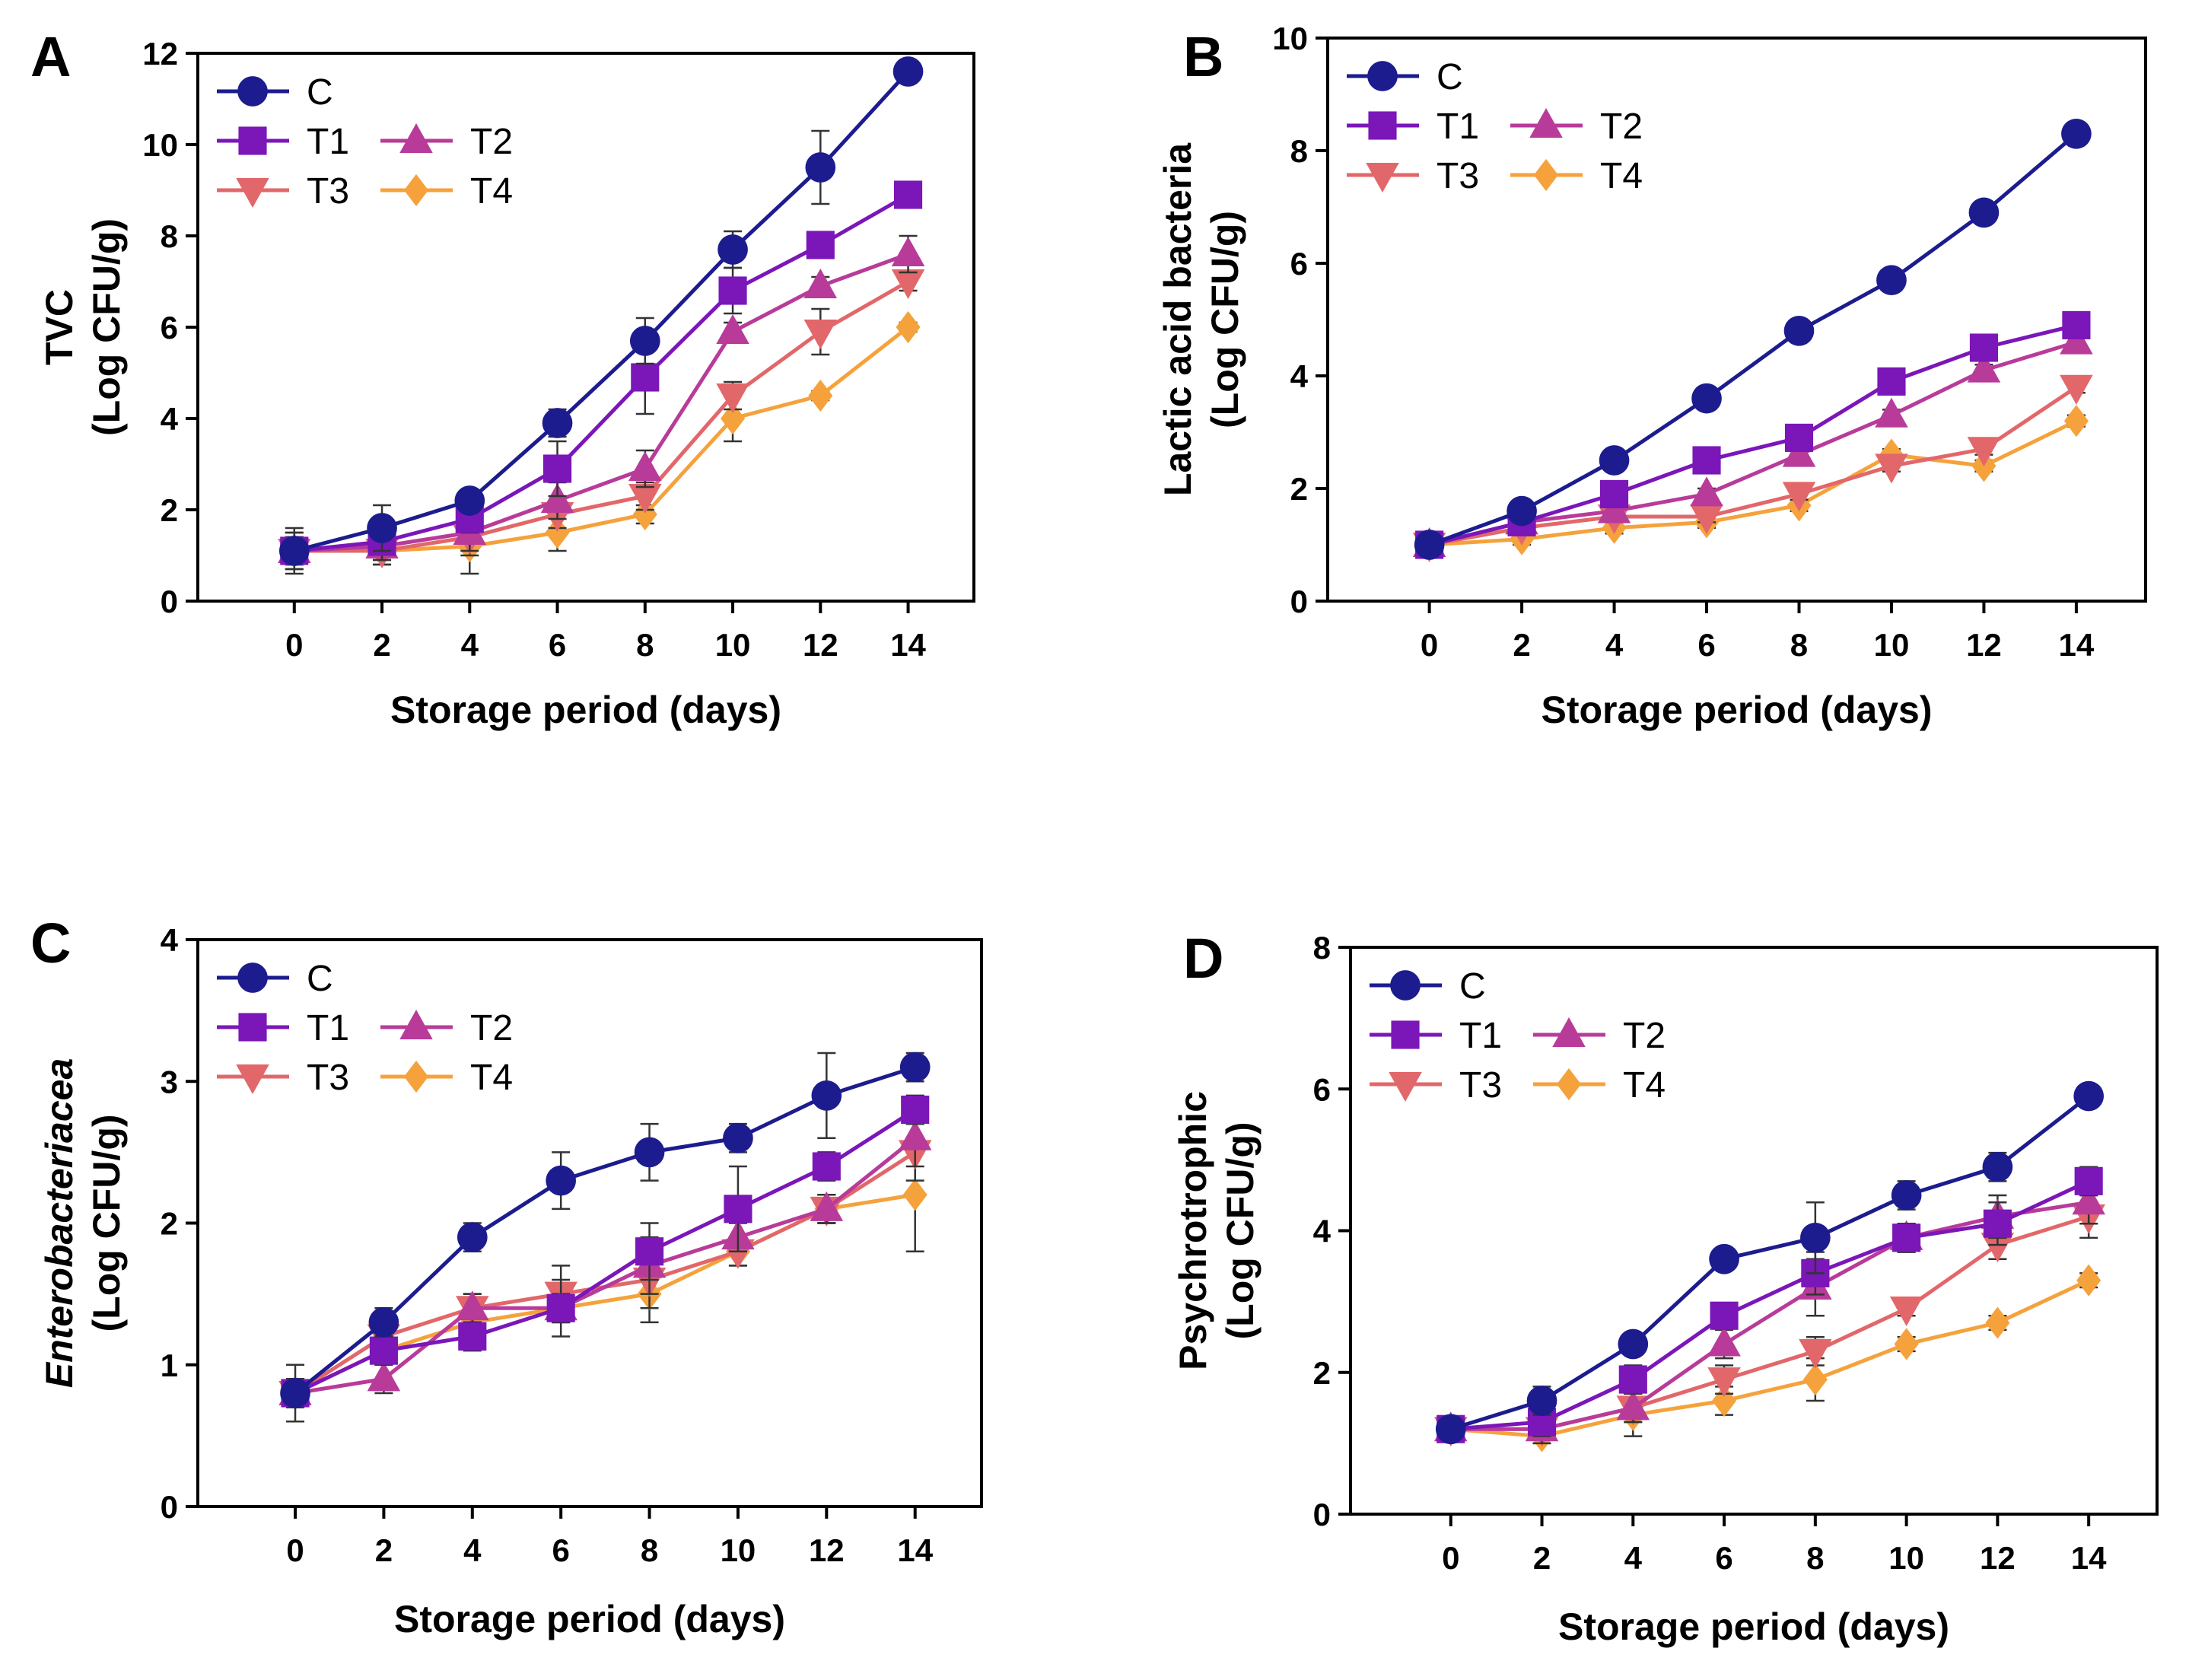 The image size is (2189, 1680). I want to click on x-tick-label-b: 14, so click(2077, 645).